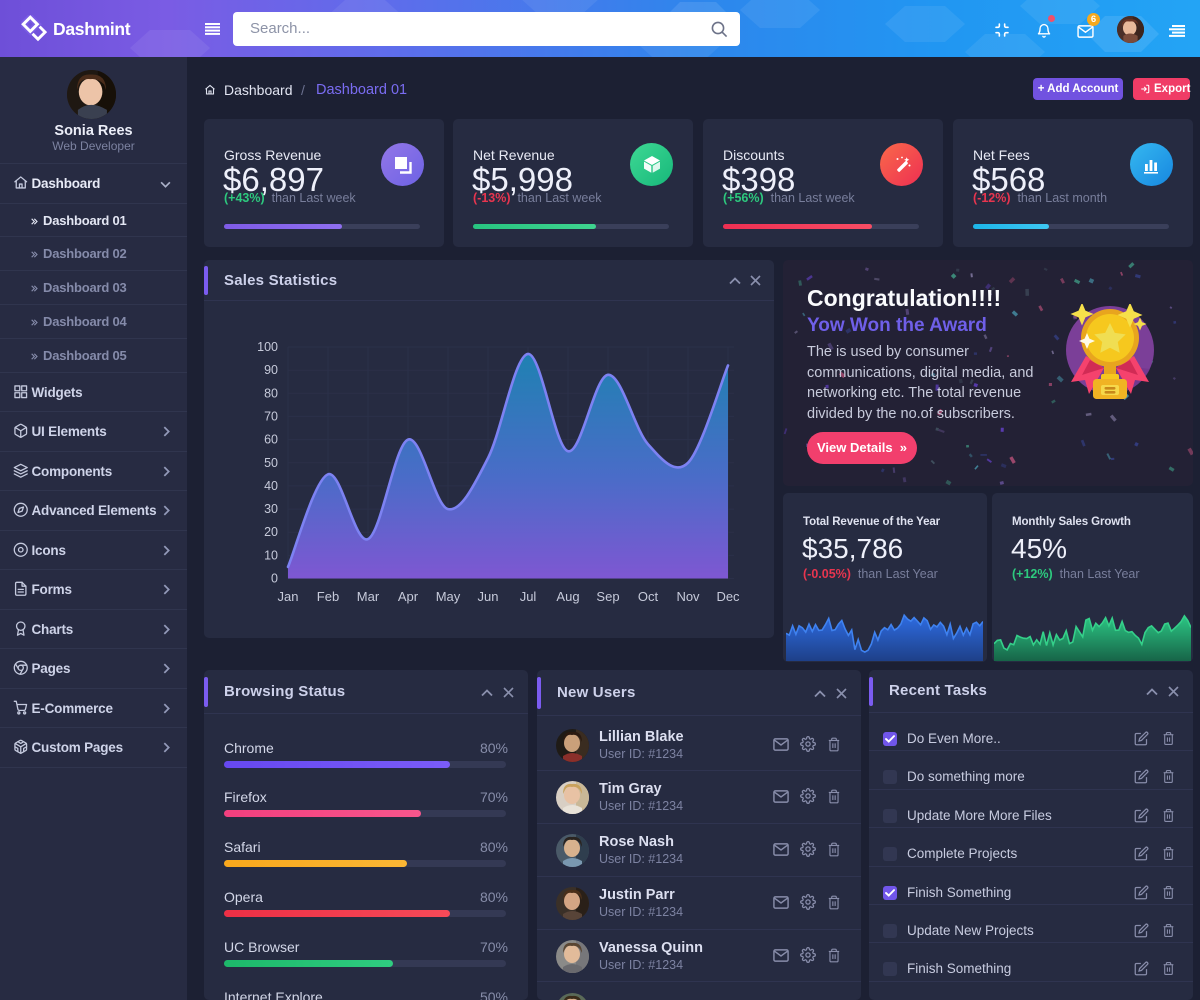 The width and height of the screenshot is (1200, 1000). Describe the element at coordinates (271, 555) in the screenshot. I see `svg-text: 10` at that location.